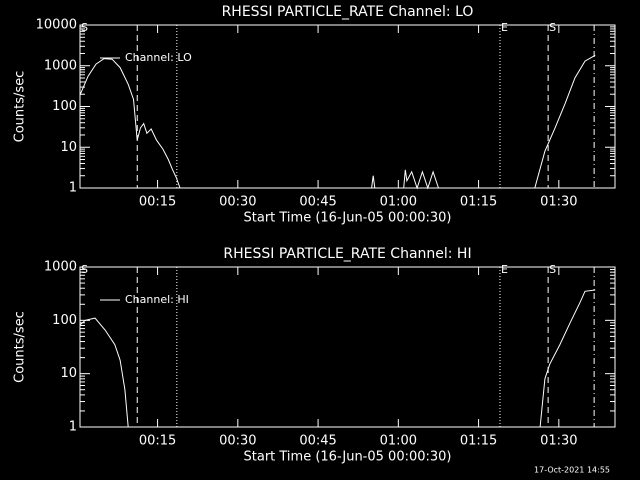 The width and height of the screenshot is (640, 480). What do you see at coordinates (348, 12) in the screenshot?
I see `chart-title: RHESSI PARTICLE_RATE Channel: LO` at bounding box center [348, 12].